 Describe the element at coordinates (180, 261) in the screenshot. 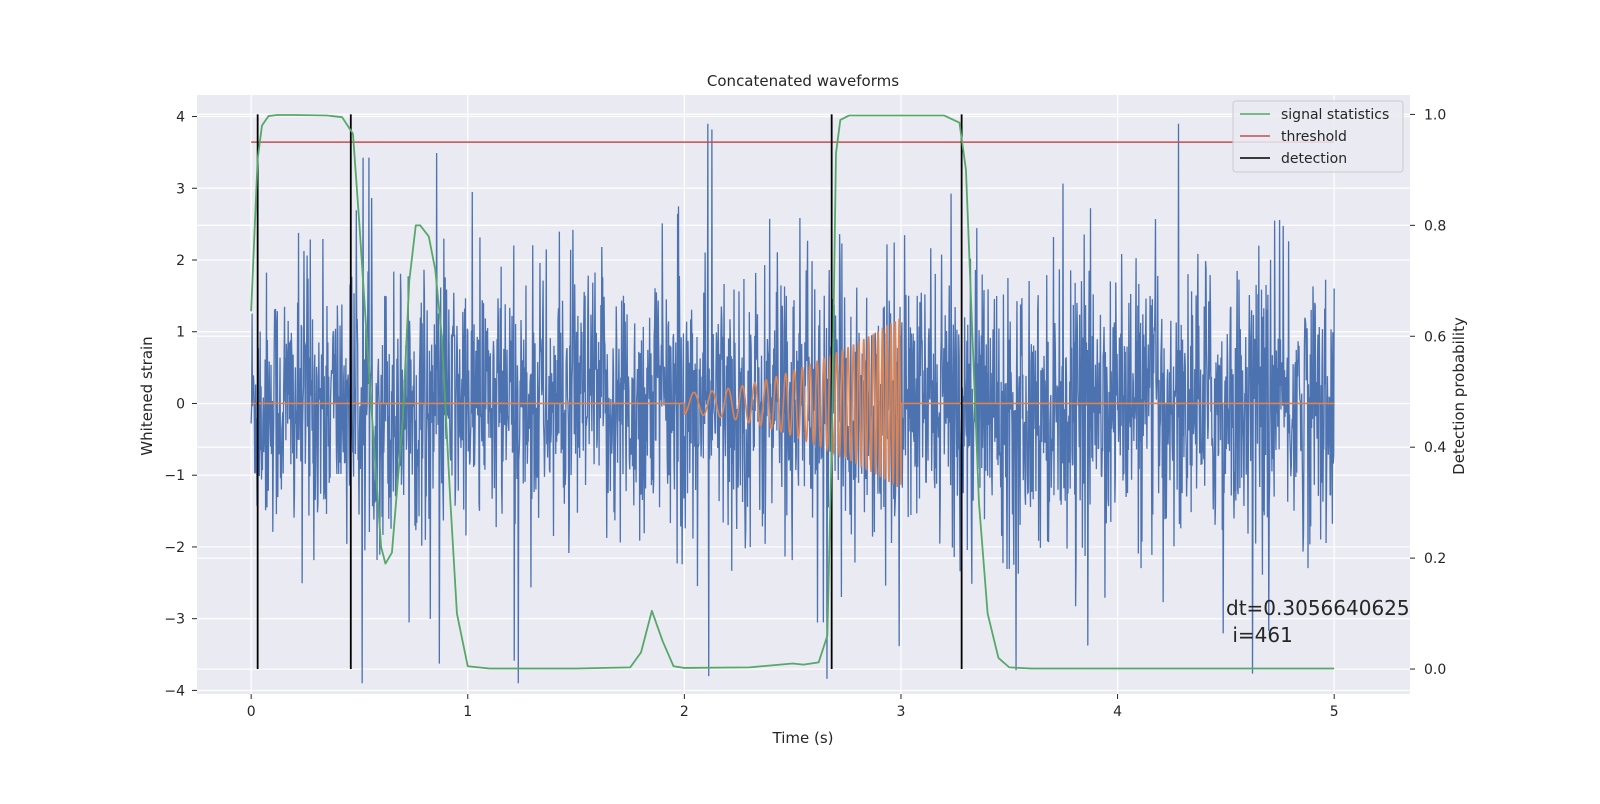

I see `y-tick-label-left: 2` at that location.